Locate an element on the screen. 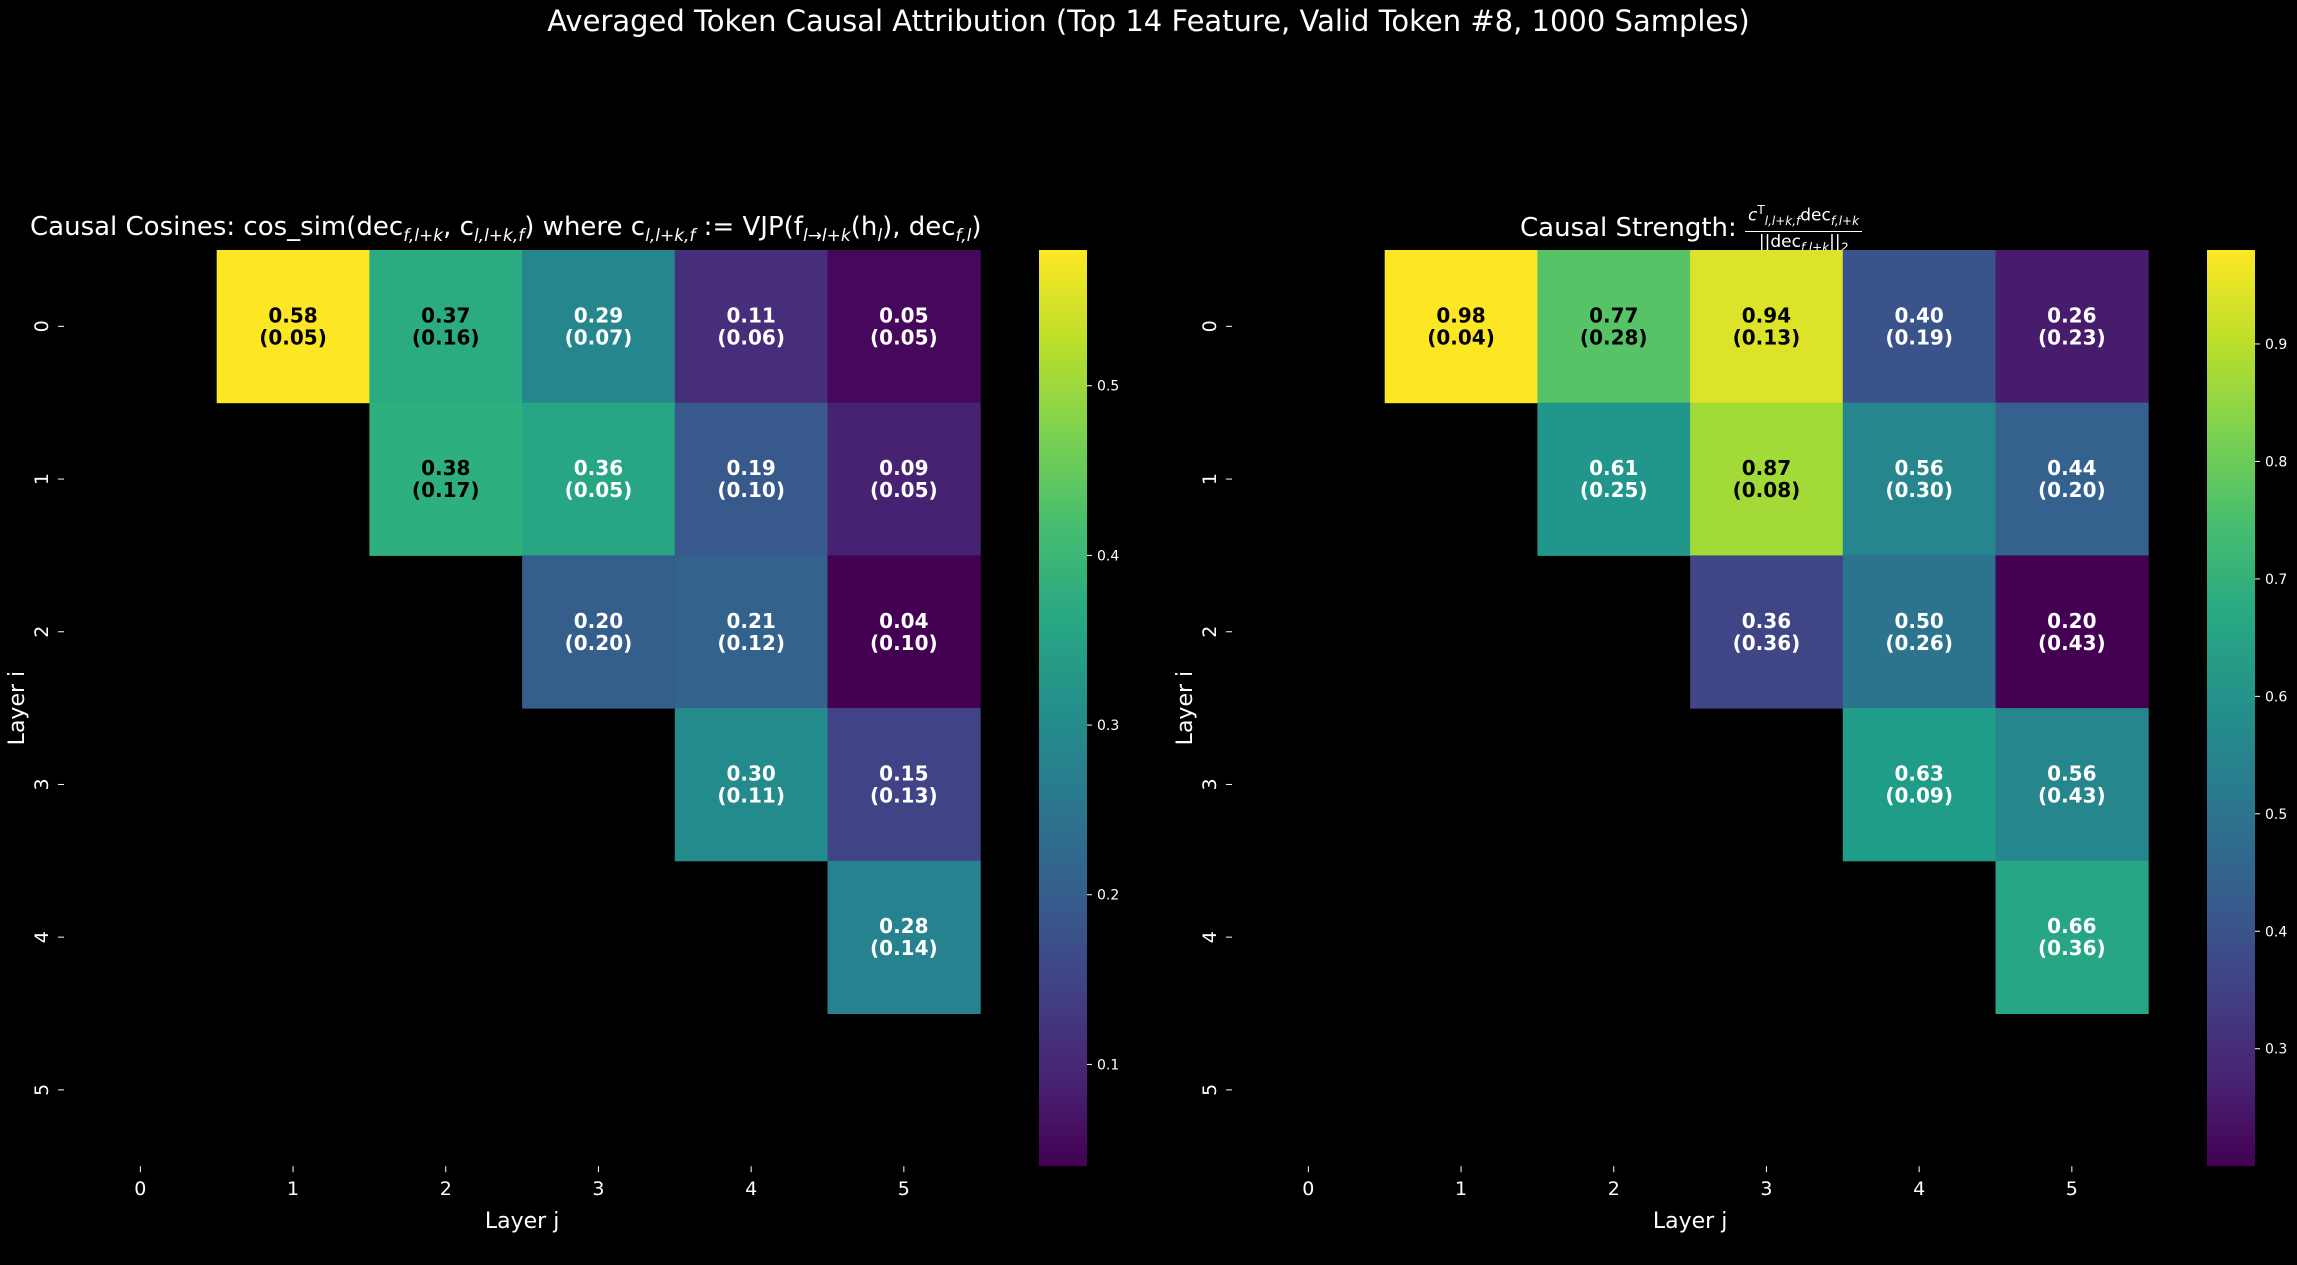 The width and height of the screenshot is (2297, 1265). cell-std-label: (0.04) is located at coordinates (1461, 337).